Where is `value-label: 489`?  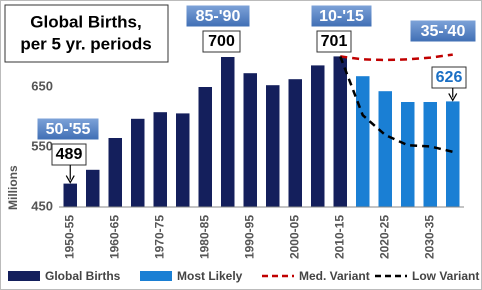 value-label: 489 is located at coordinates (69, 154).